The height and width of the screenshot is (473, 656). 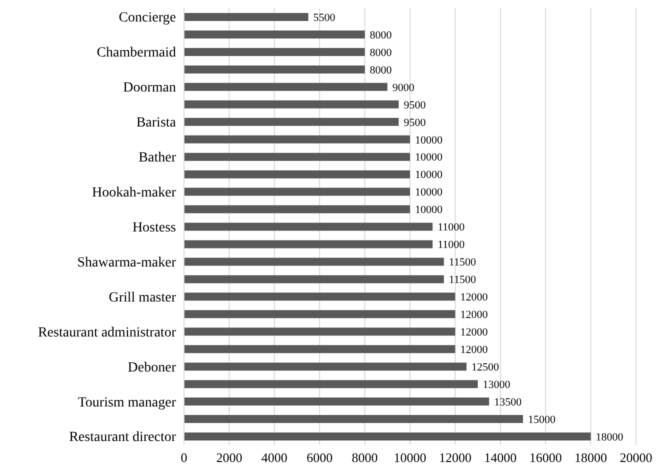 I want to click on y-tick-label: Hookah-maker, so click(x=134, y=193).